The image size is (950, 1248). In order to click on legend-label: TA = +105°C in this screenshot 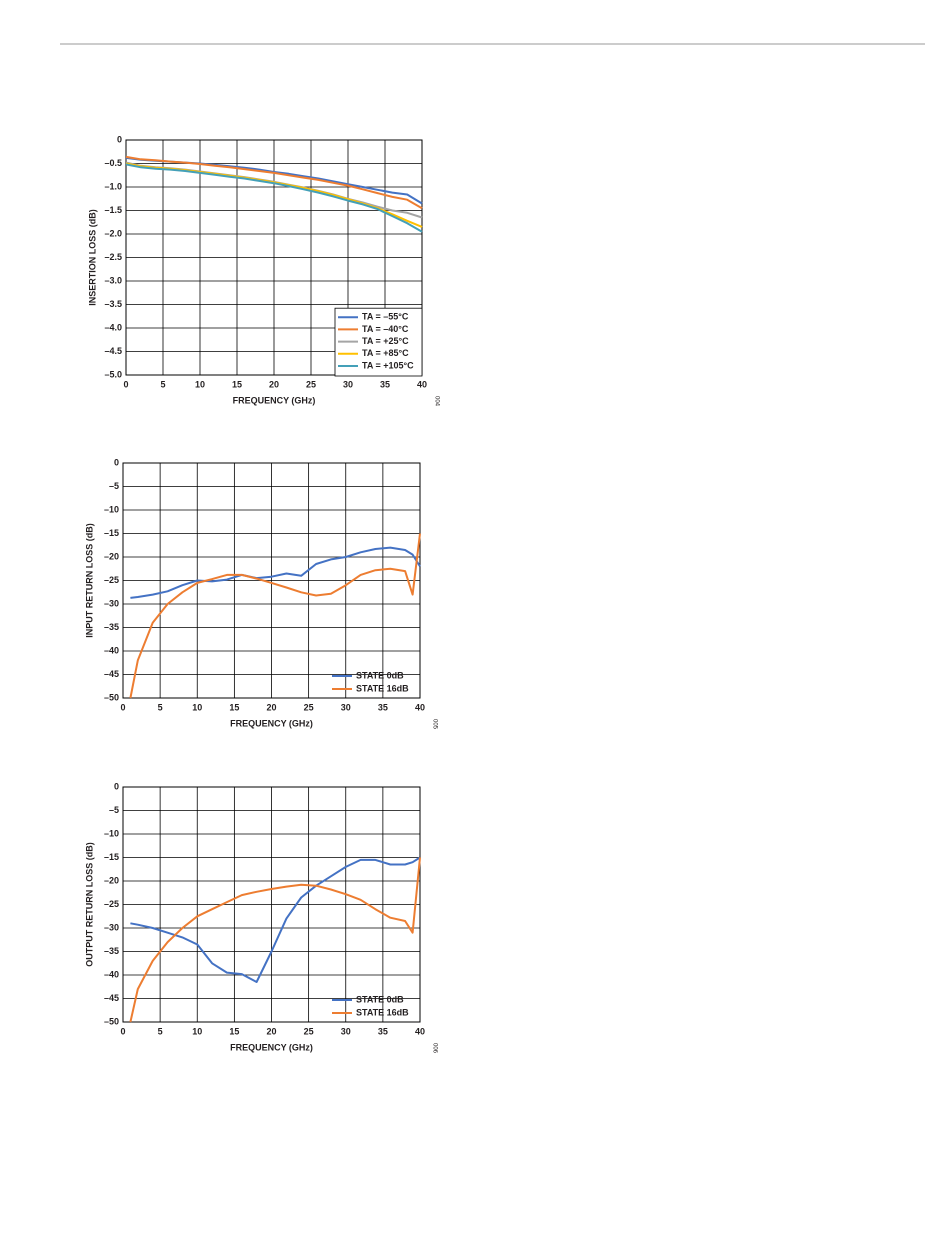, I will do `click(388, 365)`.